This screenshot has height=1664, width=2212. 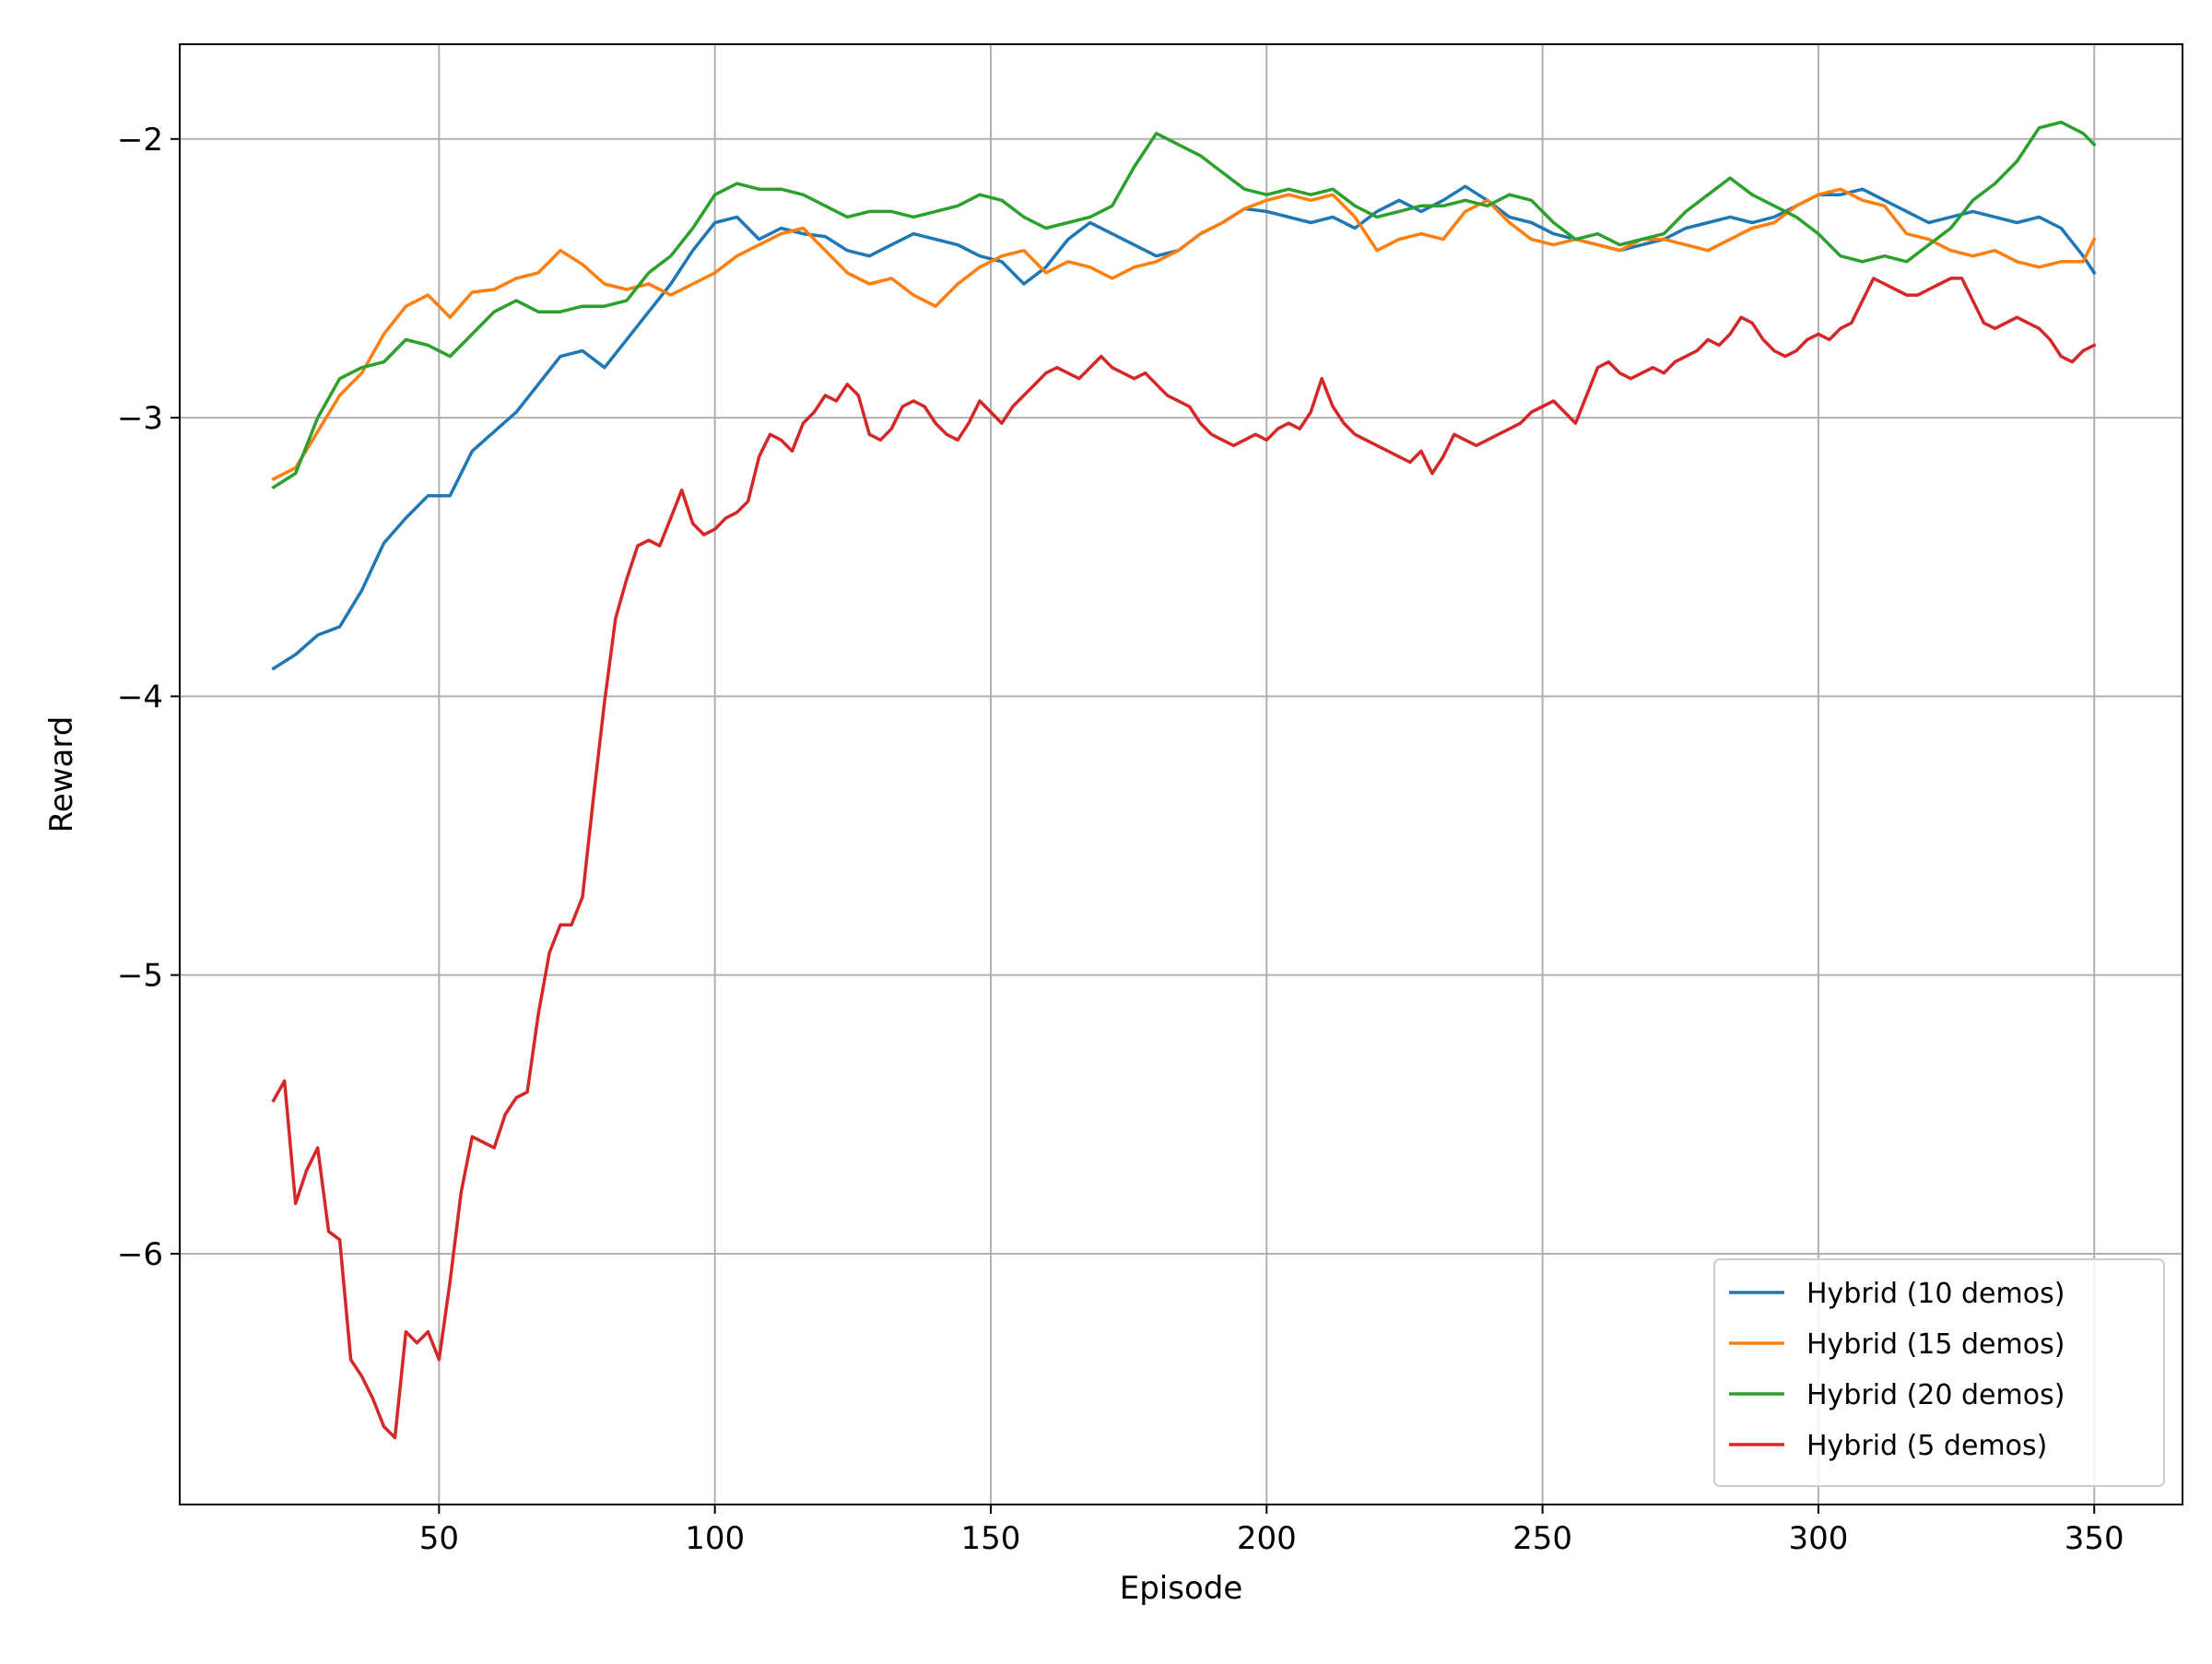 I want to click on x-tick-label: 100, so click(x=715, y=1538).